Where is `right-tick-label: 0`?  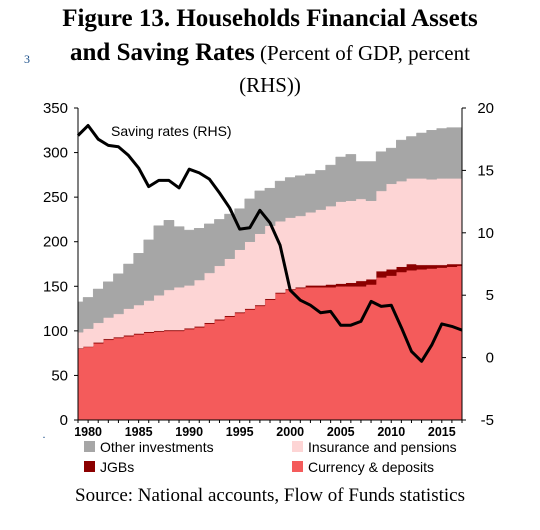 right-tick-label: 0 is located at coordinates (490, 358).